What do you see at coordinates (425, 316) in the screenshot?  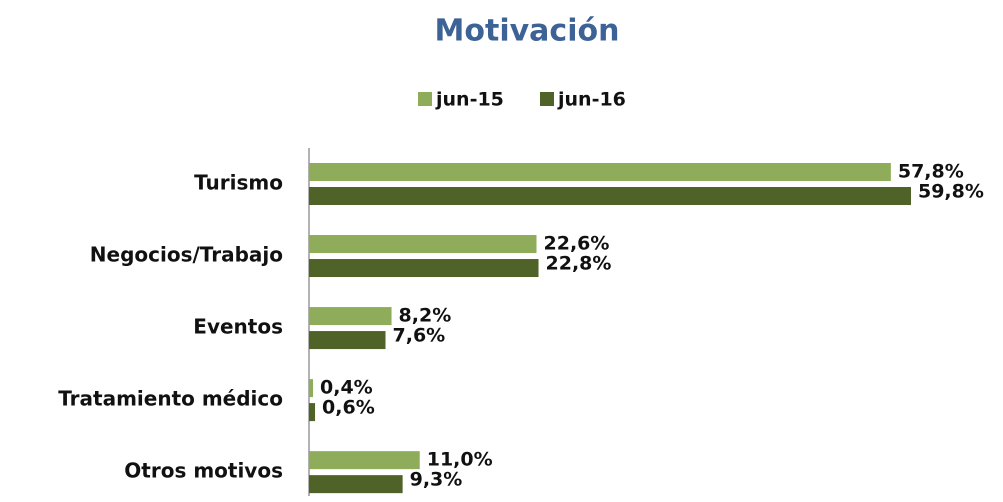 I see `value-label: 8,2%` at bounding box center [425, 316].